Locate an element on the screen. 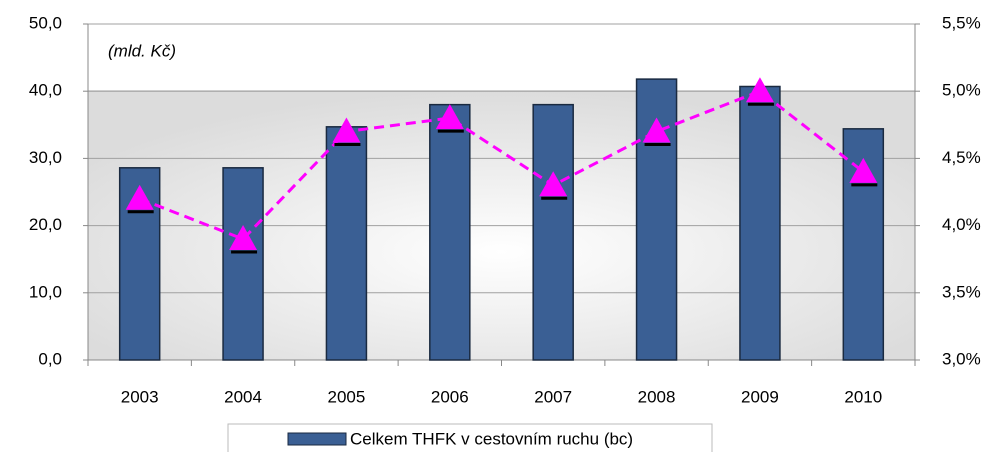  y2-tick-label: 3,5% is located at coordinates (961, 291).